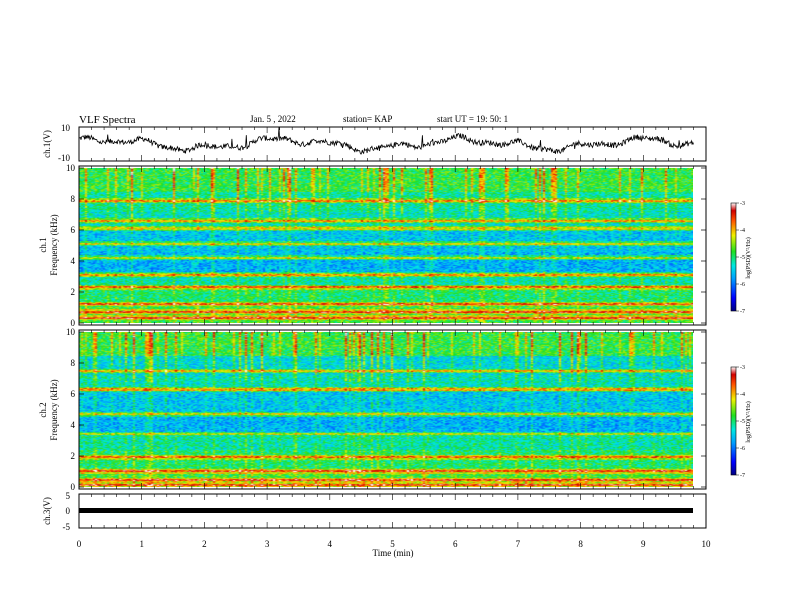 Image resolution: width=792 pixels, height=612 pixels. I want to click on date-label: Jan. 5 , 2022, so click(273, 119).